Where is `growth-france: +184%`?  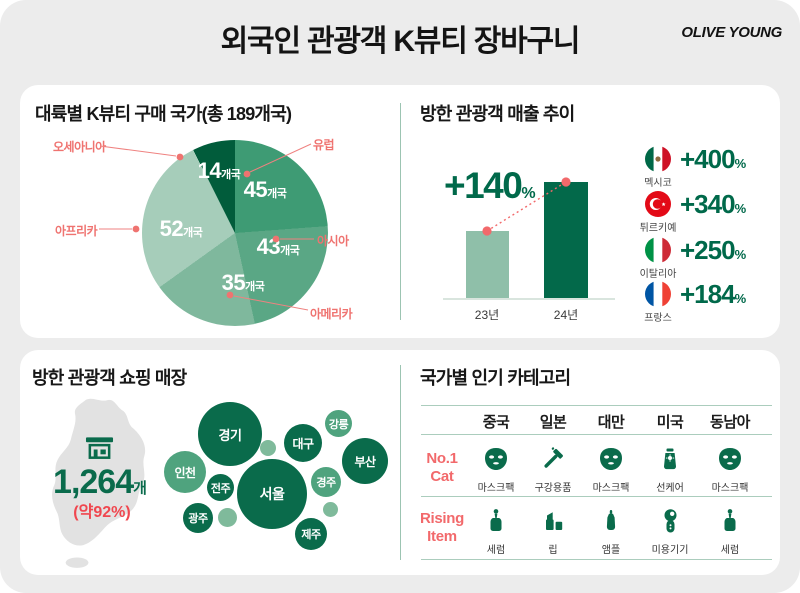
growth-france: +184% is located at coordinates (713, 294).